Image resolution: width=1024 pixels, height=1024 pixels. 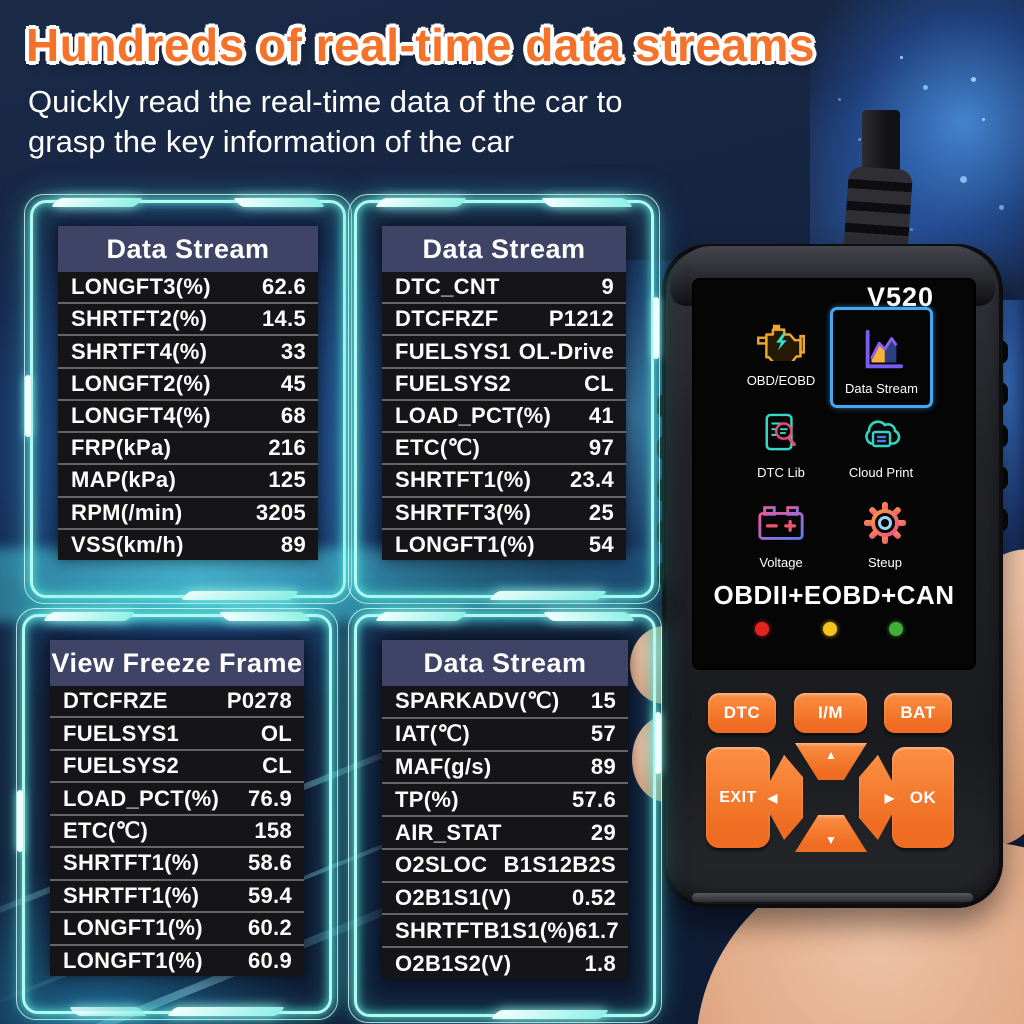 What do you see at coordinates (781, 380) in the screenshot?
I see `menu-item-label: OBD/EOBD` at bounding box center [781, 380].